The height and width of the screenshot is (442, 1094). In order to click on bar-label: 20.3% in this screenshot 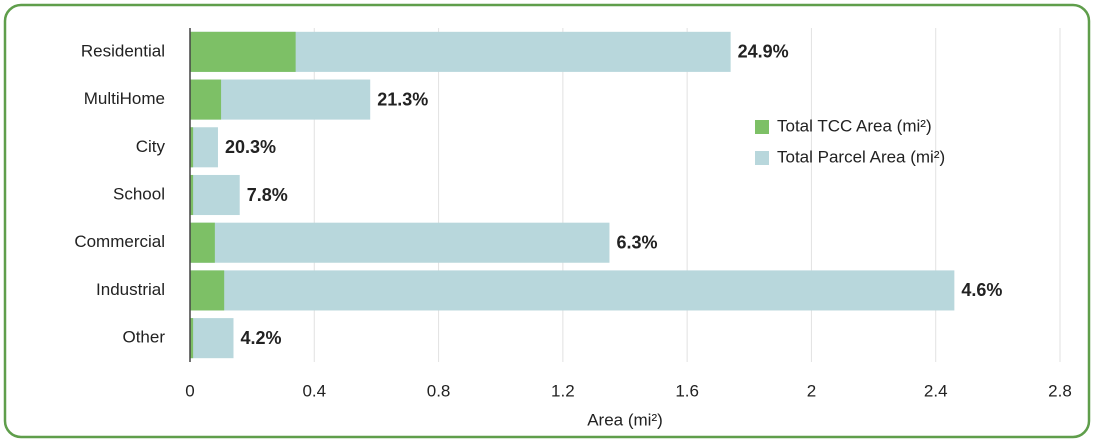, I will do `click(250, 147)`.